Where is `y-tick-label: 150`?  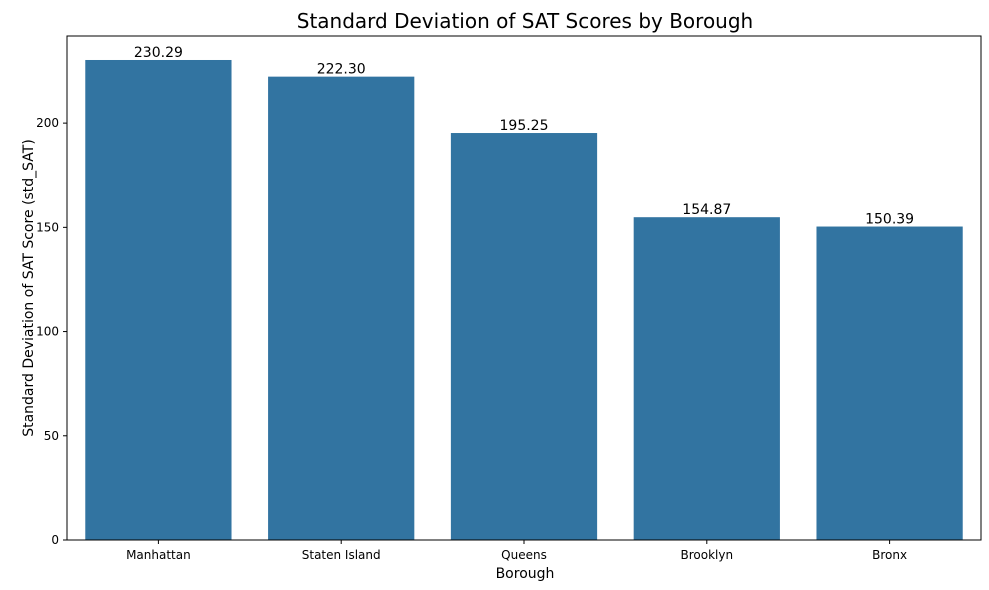
y-tick-label: 150 is located at coordinates (47, 227).